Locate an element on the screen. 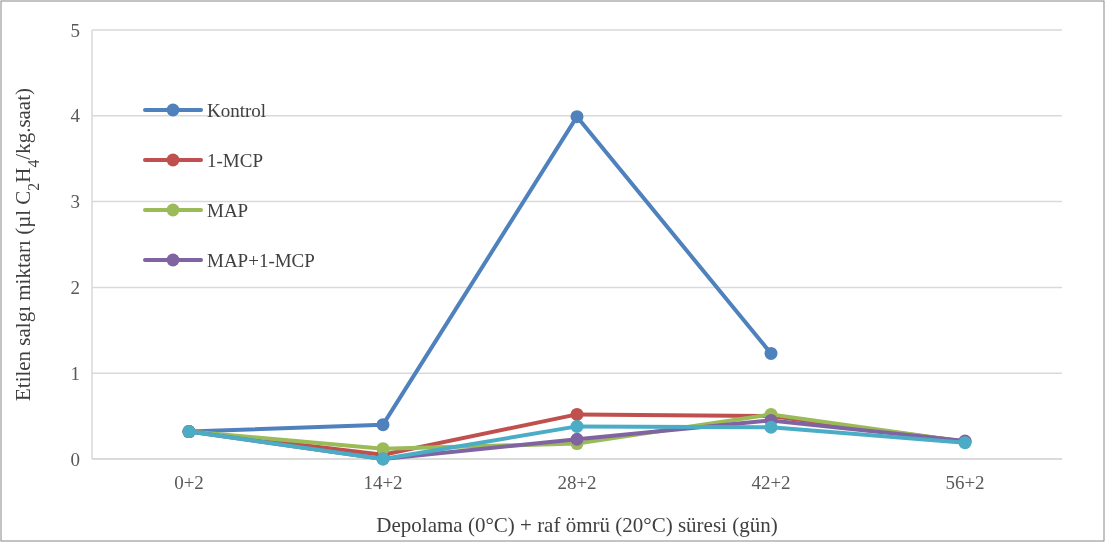 Image resolution: width=1107 pixels, height=546 pixels. x-tick-label: 56+2 is located at coordinates (965, 482).